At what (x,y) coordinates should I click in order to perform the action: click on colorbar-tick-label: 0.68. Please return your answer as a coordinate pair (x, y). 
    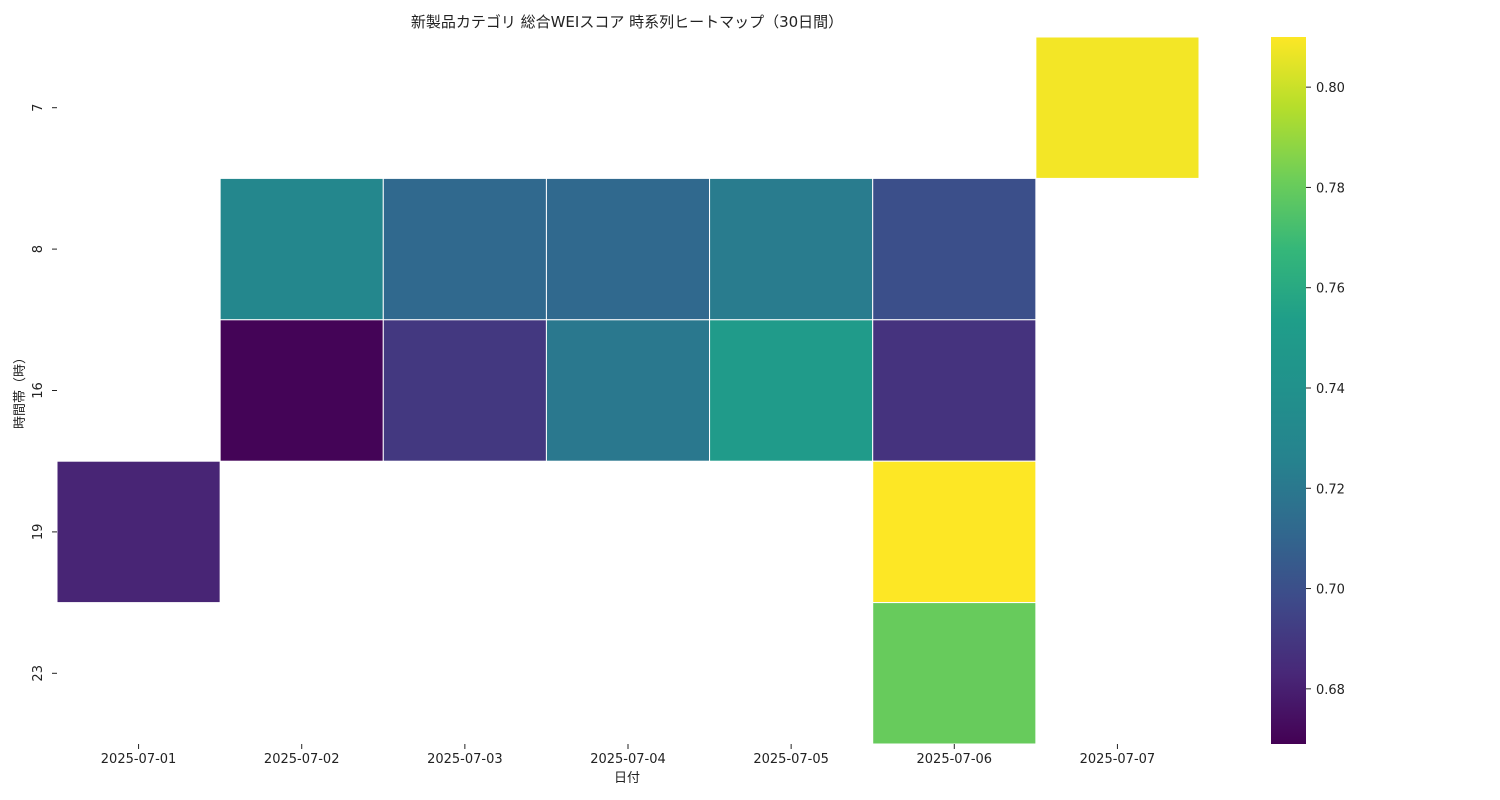
    Looking at the image, I should click on (1330, 690).